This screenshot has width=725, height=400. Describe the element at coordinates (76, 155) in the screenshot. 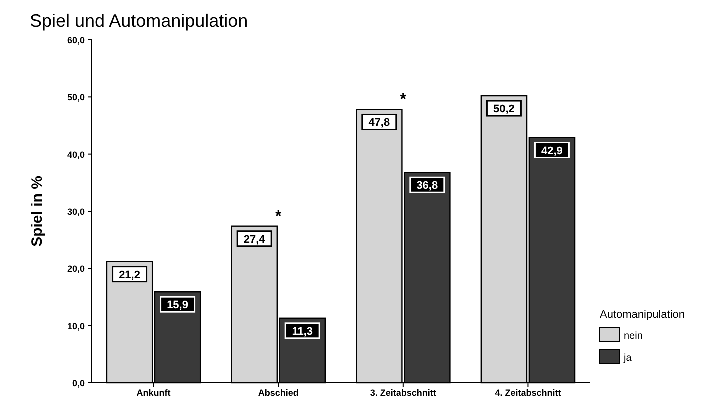

I see `y-tick-label: 40,0` at that location.